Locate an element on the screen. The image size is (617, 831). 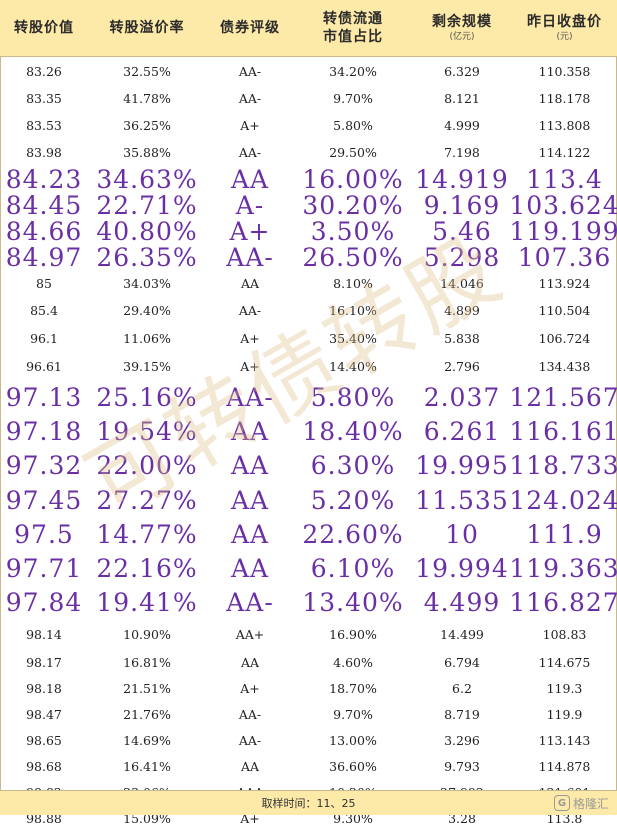
table-cell: 110.504 is located at coordinates (564, 310).